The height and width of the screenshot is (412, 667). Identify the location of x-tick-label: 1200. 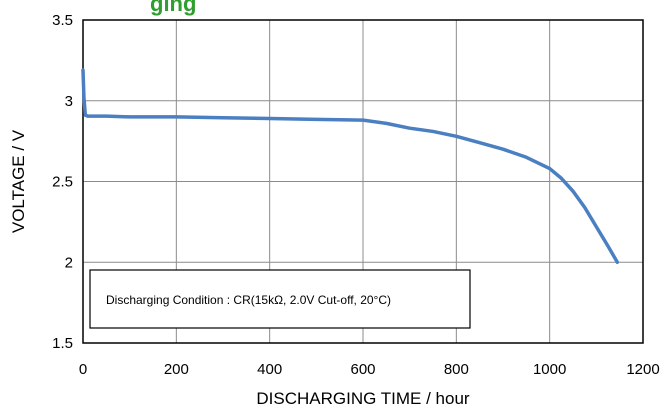
(642, 369).